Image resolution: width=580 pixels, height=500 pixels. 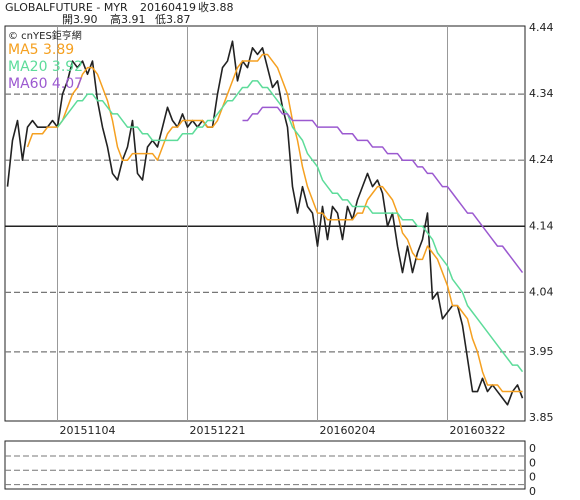 What do you see at coordinates (348, 430) in the screenshot?
I see `x-tick-label: 20160204` at bounding box center [348, 430].